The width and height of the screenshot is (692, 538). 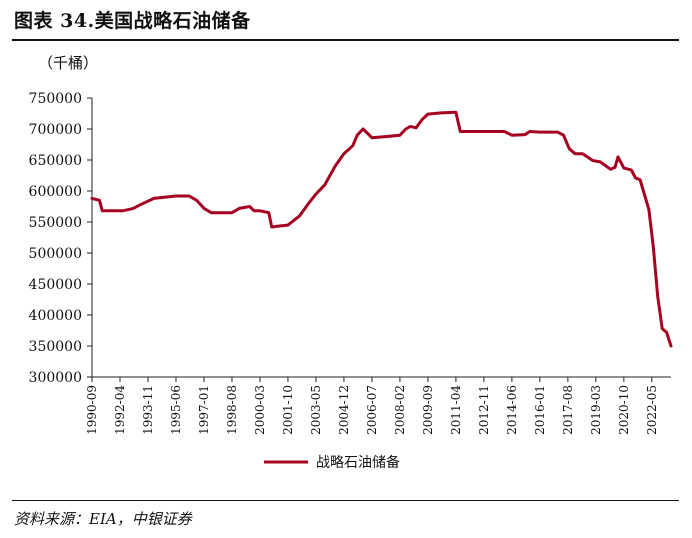 What do you see at coordinates (148, 410) in the screenshot?
I see `x-tick-label: 1993-11` at bounding box center [148, 410].